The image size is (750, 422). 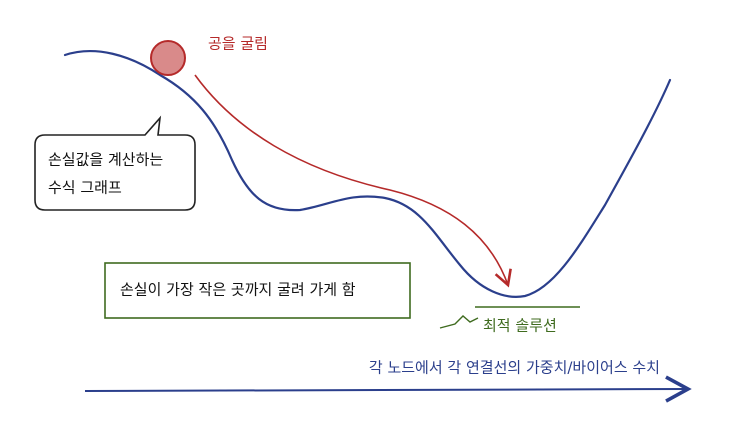 I want to click on axis-label: 각 노드에서 각 연결선의 가중치/바이어스 수치, so click(x=514, y=368).